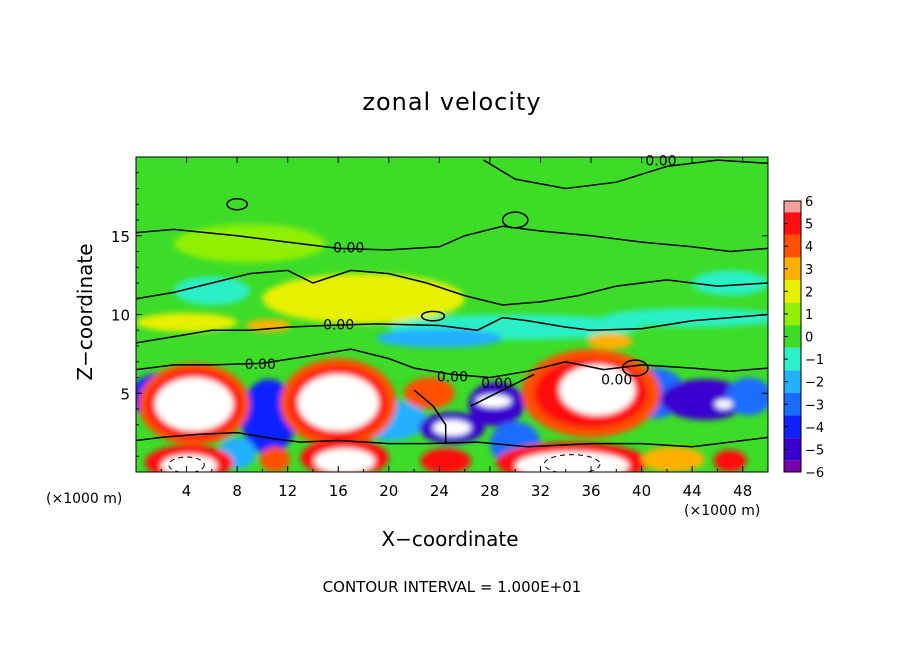  I want to click on x-tick-label: 16, so click(338, 491).